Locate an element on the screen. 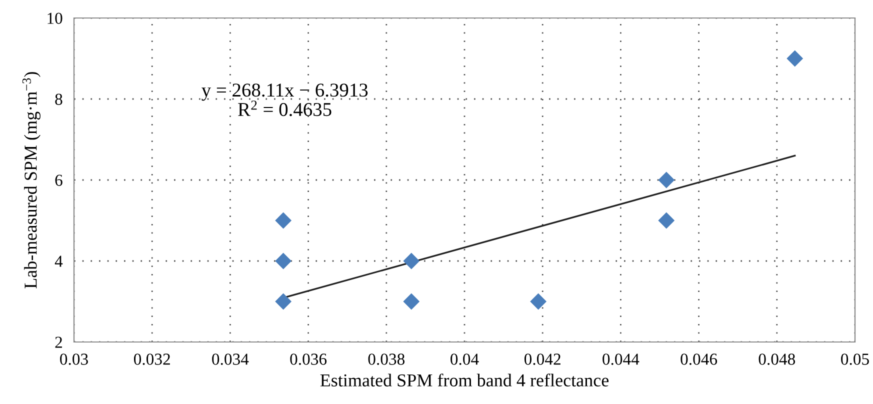  x-tick-label: 0.046 is located at coordinates (699, 359).